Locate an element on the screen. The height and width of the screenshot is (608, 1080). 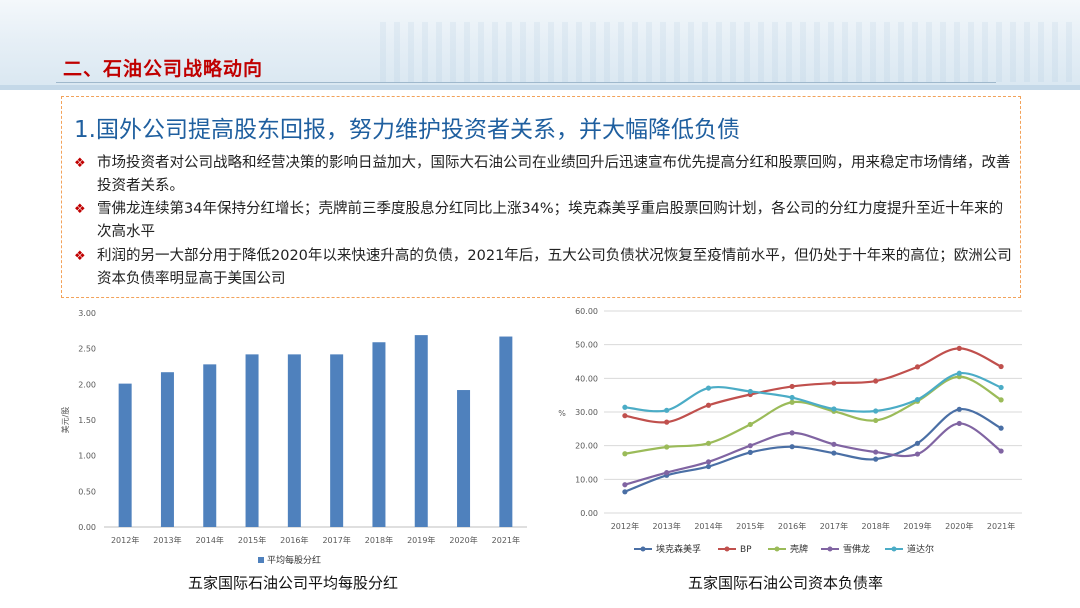
line-legend-item: 道达尔 is located at coordinates (909, 549).